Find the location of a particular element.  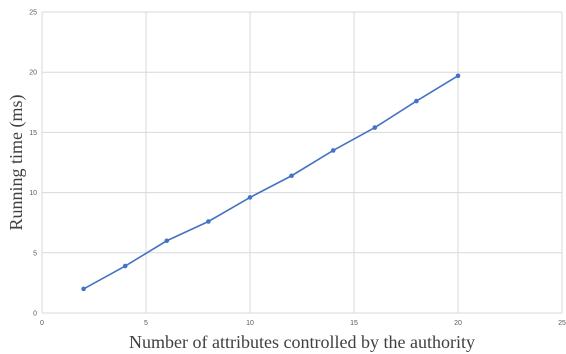

y-tick-label: 15 is located at coordinates (33, 133).